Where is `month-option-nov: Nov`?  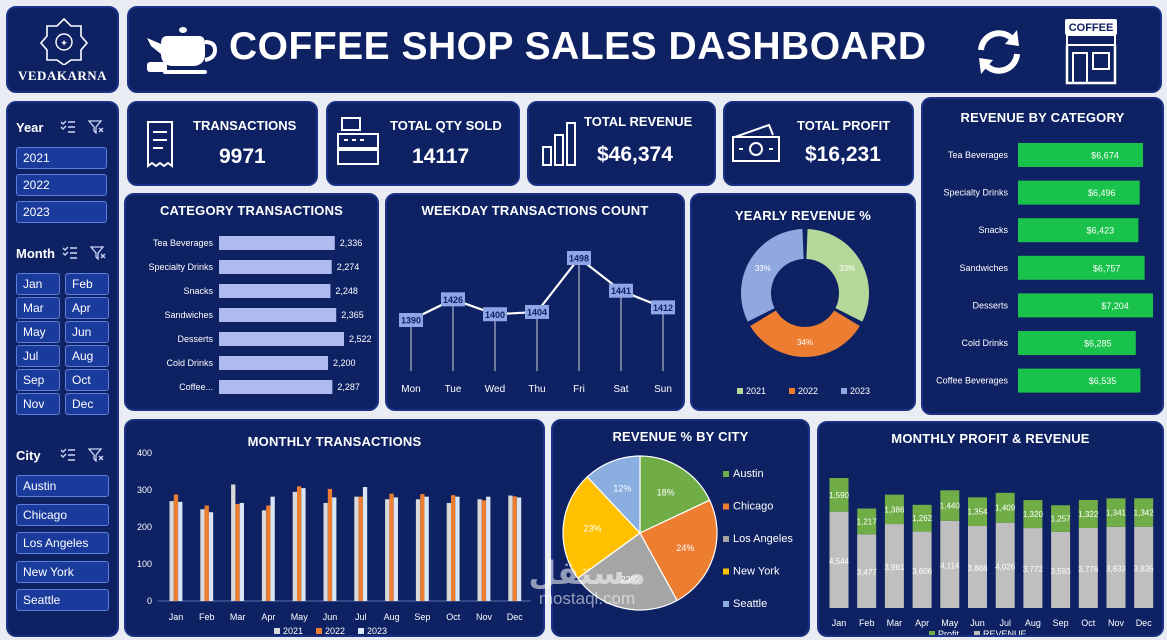 month-option-nov: Nov is located at coordinates (38, 404).